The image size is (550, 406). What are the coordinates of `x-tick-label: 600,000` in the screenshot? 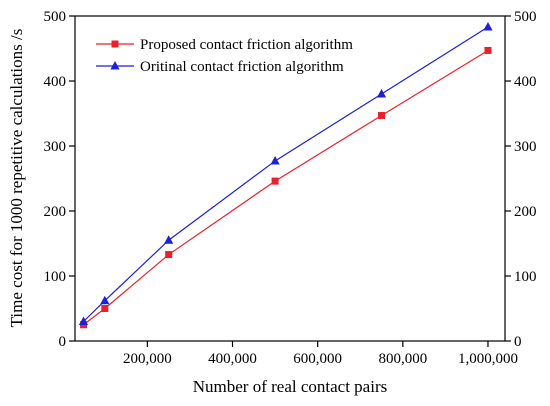 It's located at (317, 359).